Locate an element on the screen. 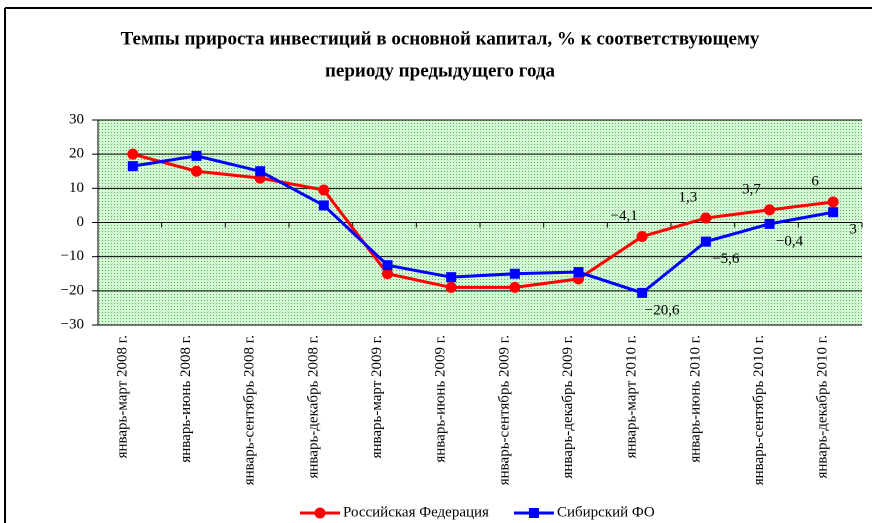  data-label: 1,3 is located at coordinates (687, 197).